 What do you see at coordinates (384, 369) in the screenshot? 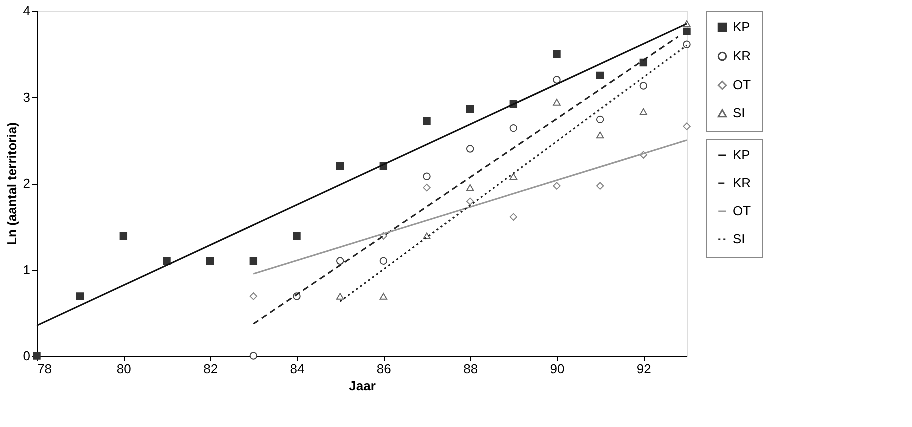
I see `x-tick-label: 86` at bounding box center [384, 369].